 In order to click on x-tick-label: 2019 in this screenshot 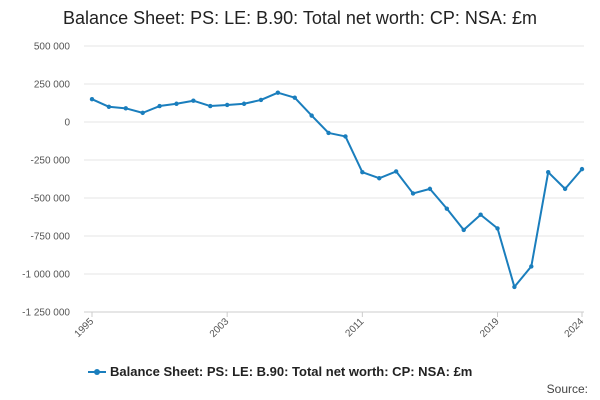, I will do `click(490, 328)`.